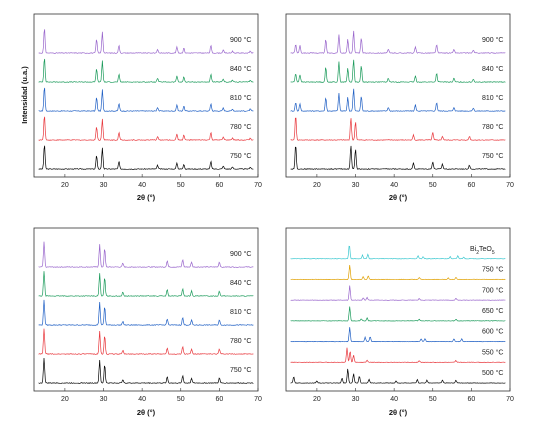 This screenshot has height=429, width=540. What do you see at coordinates (492, 311) in the screenshot?
I see `series-label: 650 °C` at bounding box center [492, 311].